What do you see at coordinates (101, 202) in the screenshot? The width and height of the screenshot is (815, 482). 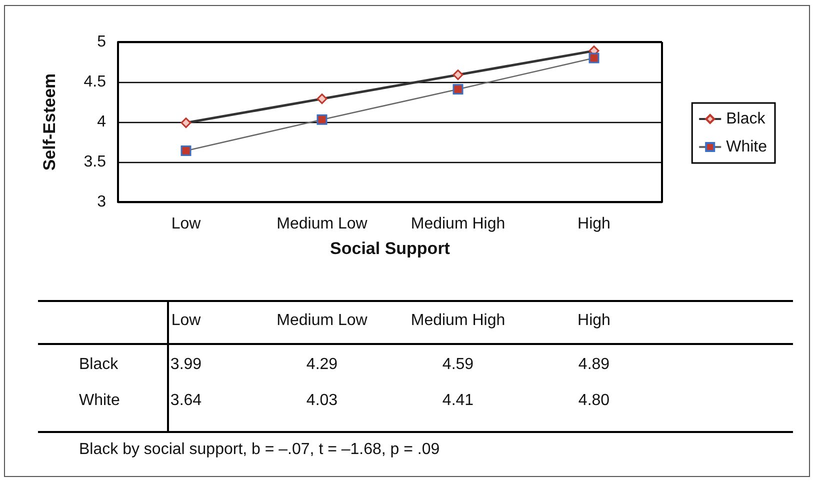 I see `y-tick-label: 3` at bounding box center [101, 202].